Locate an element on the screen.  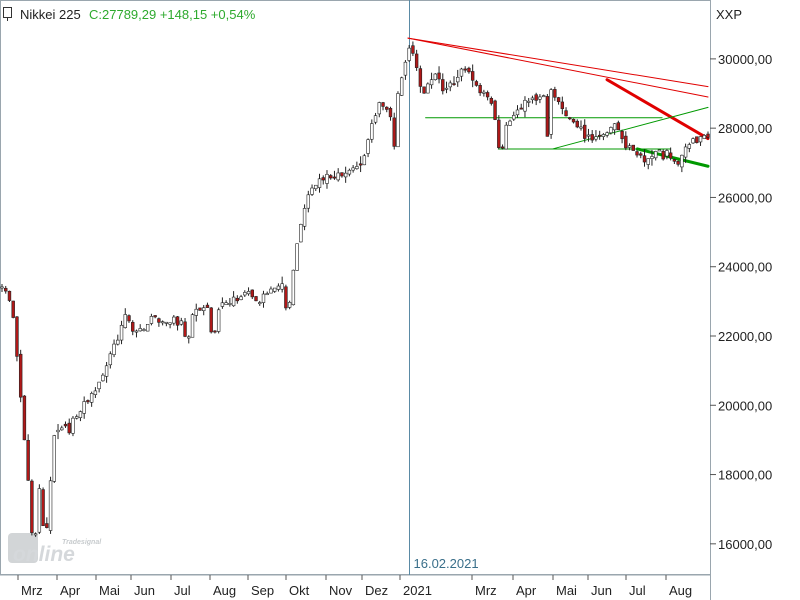
y-tick-label: 24000,00 is located at coordinates (745, 267).